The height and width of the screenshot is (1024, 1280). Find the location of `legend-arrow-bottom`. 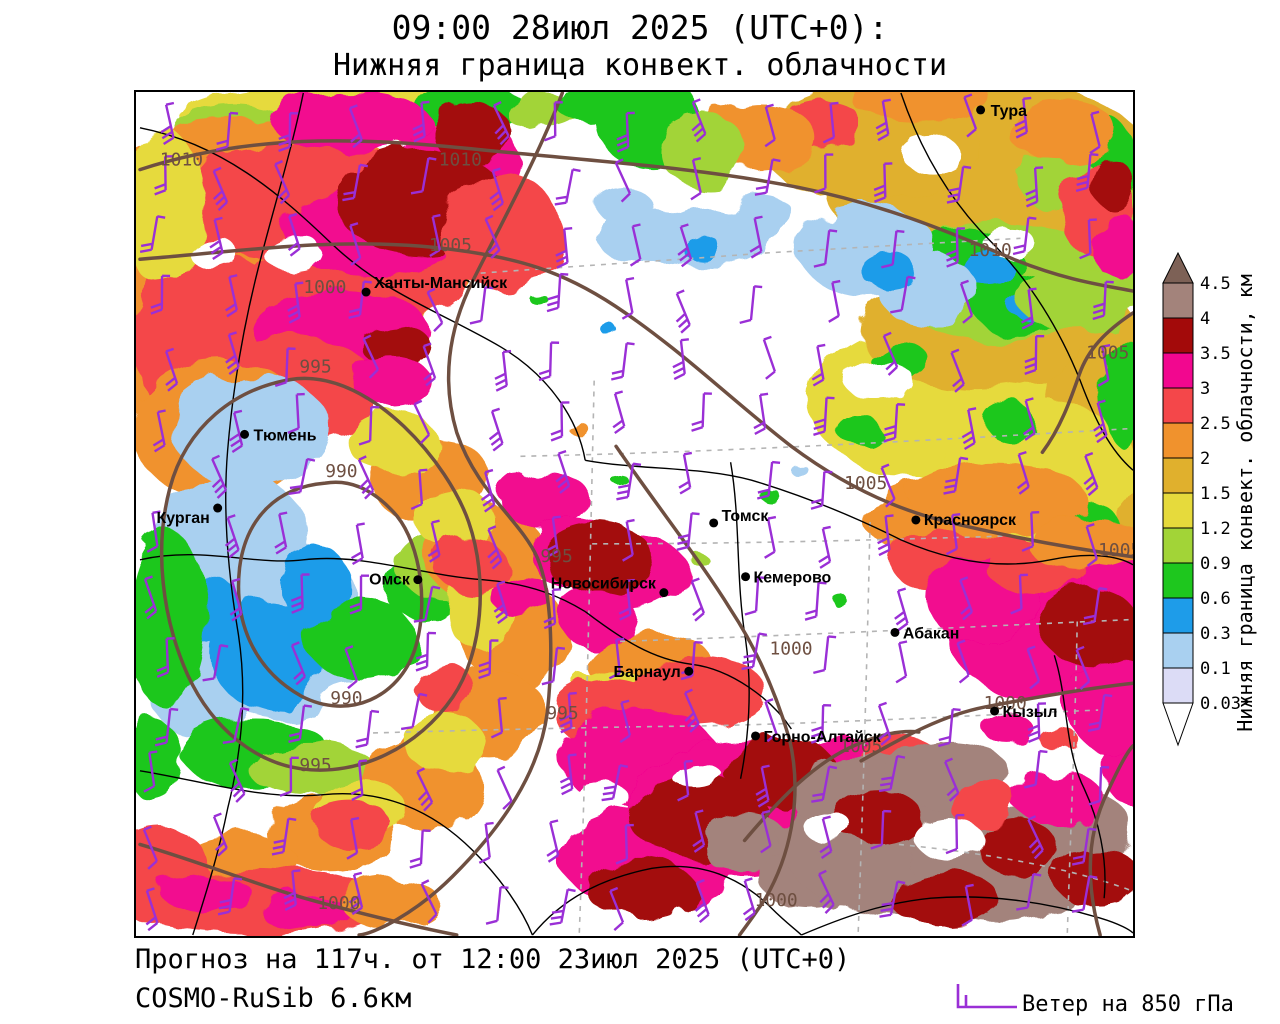

legend-arrow-bottom is located at coordinates (1178, 724).